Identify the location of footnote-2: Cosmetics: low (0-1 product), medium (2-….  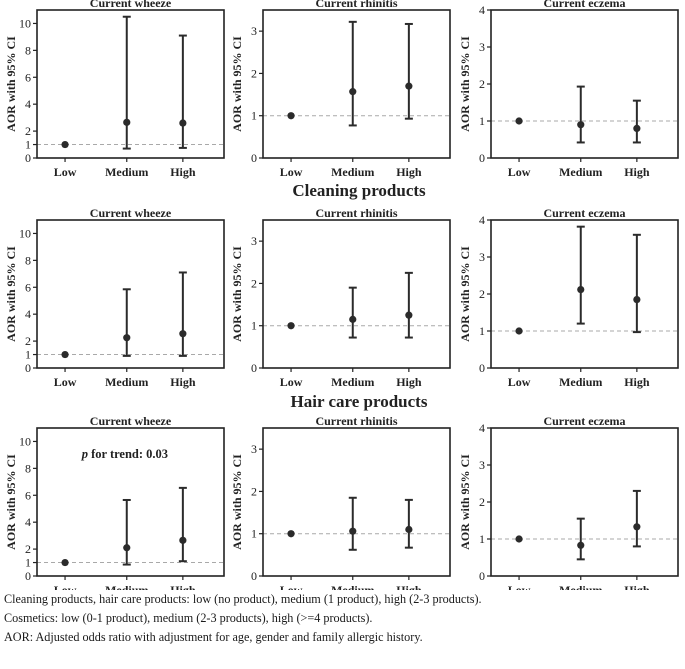
(188, 618).